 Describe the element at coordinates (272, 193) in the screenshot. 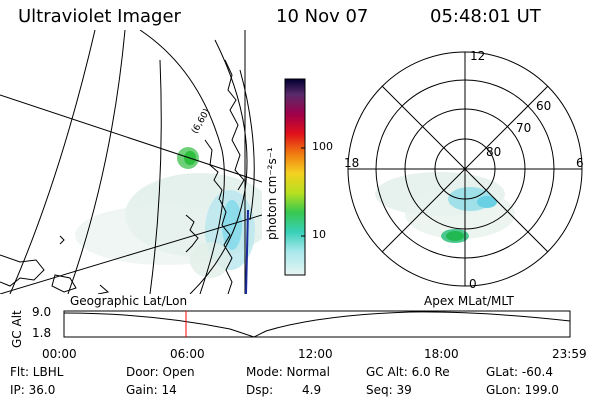

I see `colorbar-unit-label: photon cm⁻²s⁻¹` at that location.